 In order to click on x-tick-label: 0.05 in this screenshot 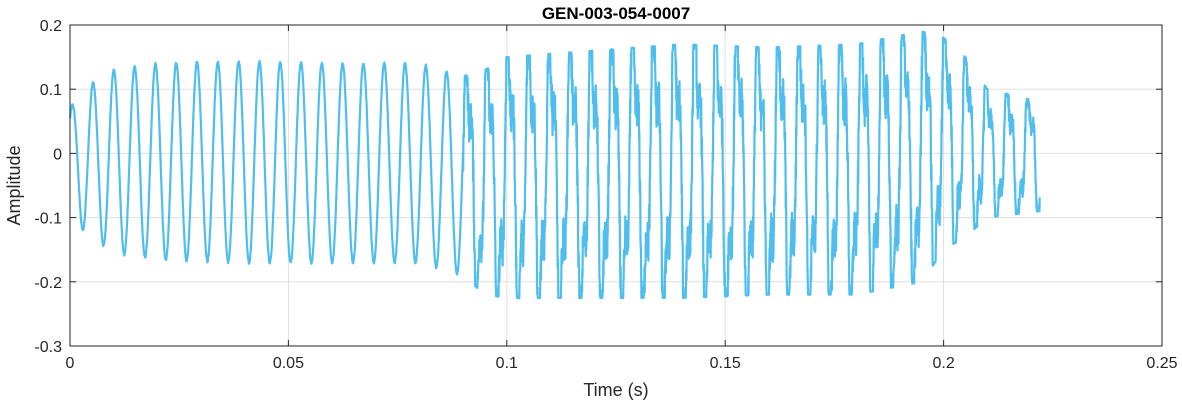, I will do `click(288, 363)`.